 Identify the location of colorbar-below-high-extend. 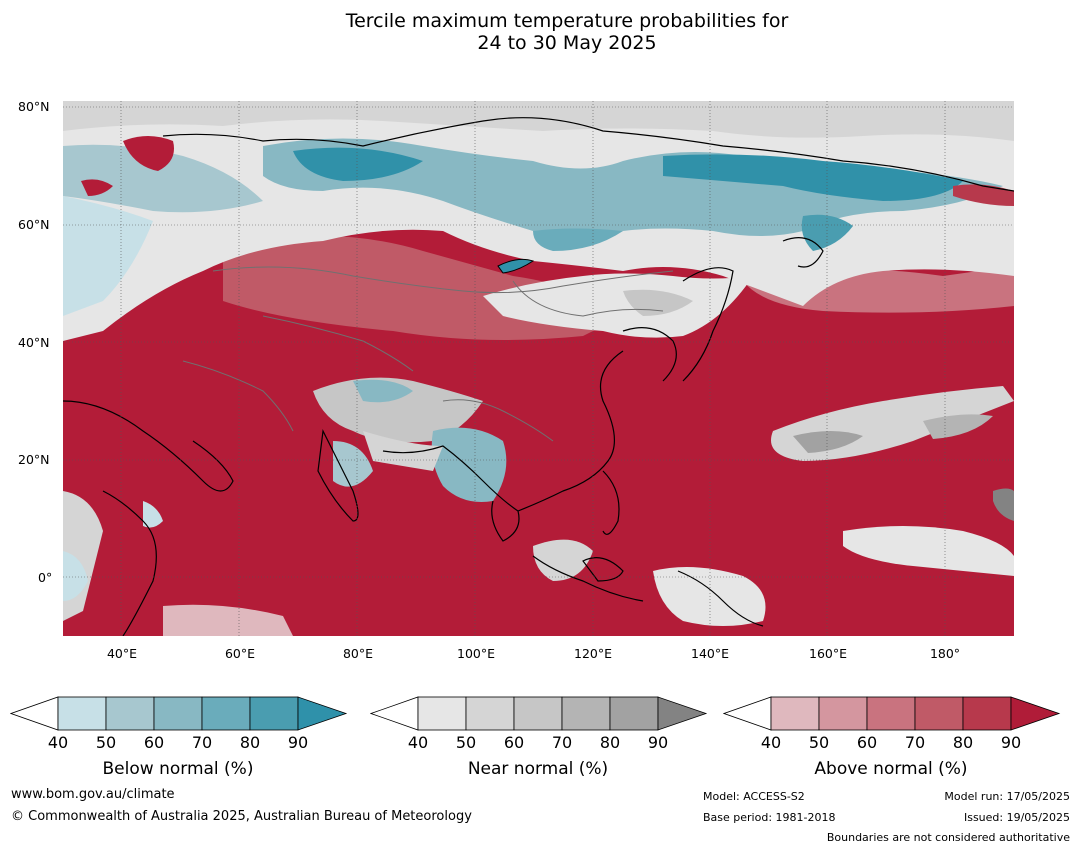
(322, 713).